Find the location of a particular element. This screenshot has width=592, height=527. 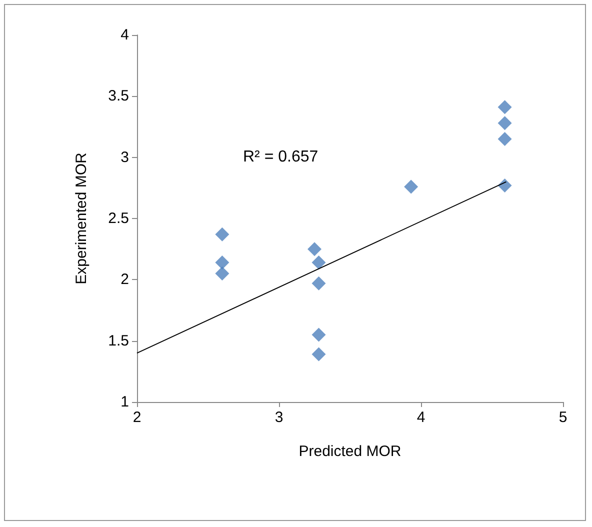

y-tick-label: 1 is located at coordinates (124, 402).